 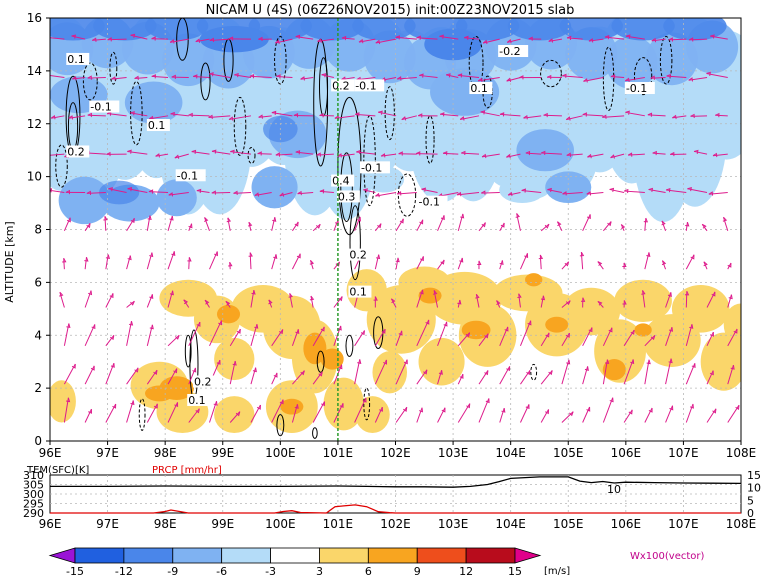 I want to click on colorbar-tick-label: 9, so click(x=417, y=570).